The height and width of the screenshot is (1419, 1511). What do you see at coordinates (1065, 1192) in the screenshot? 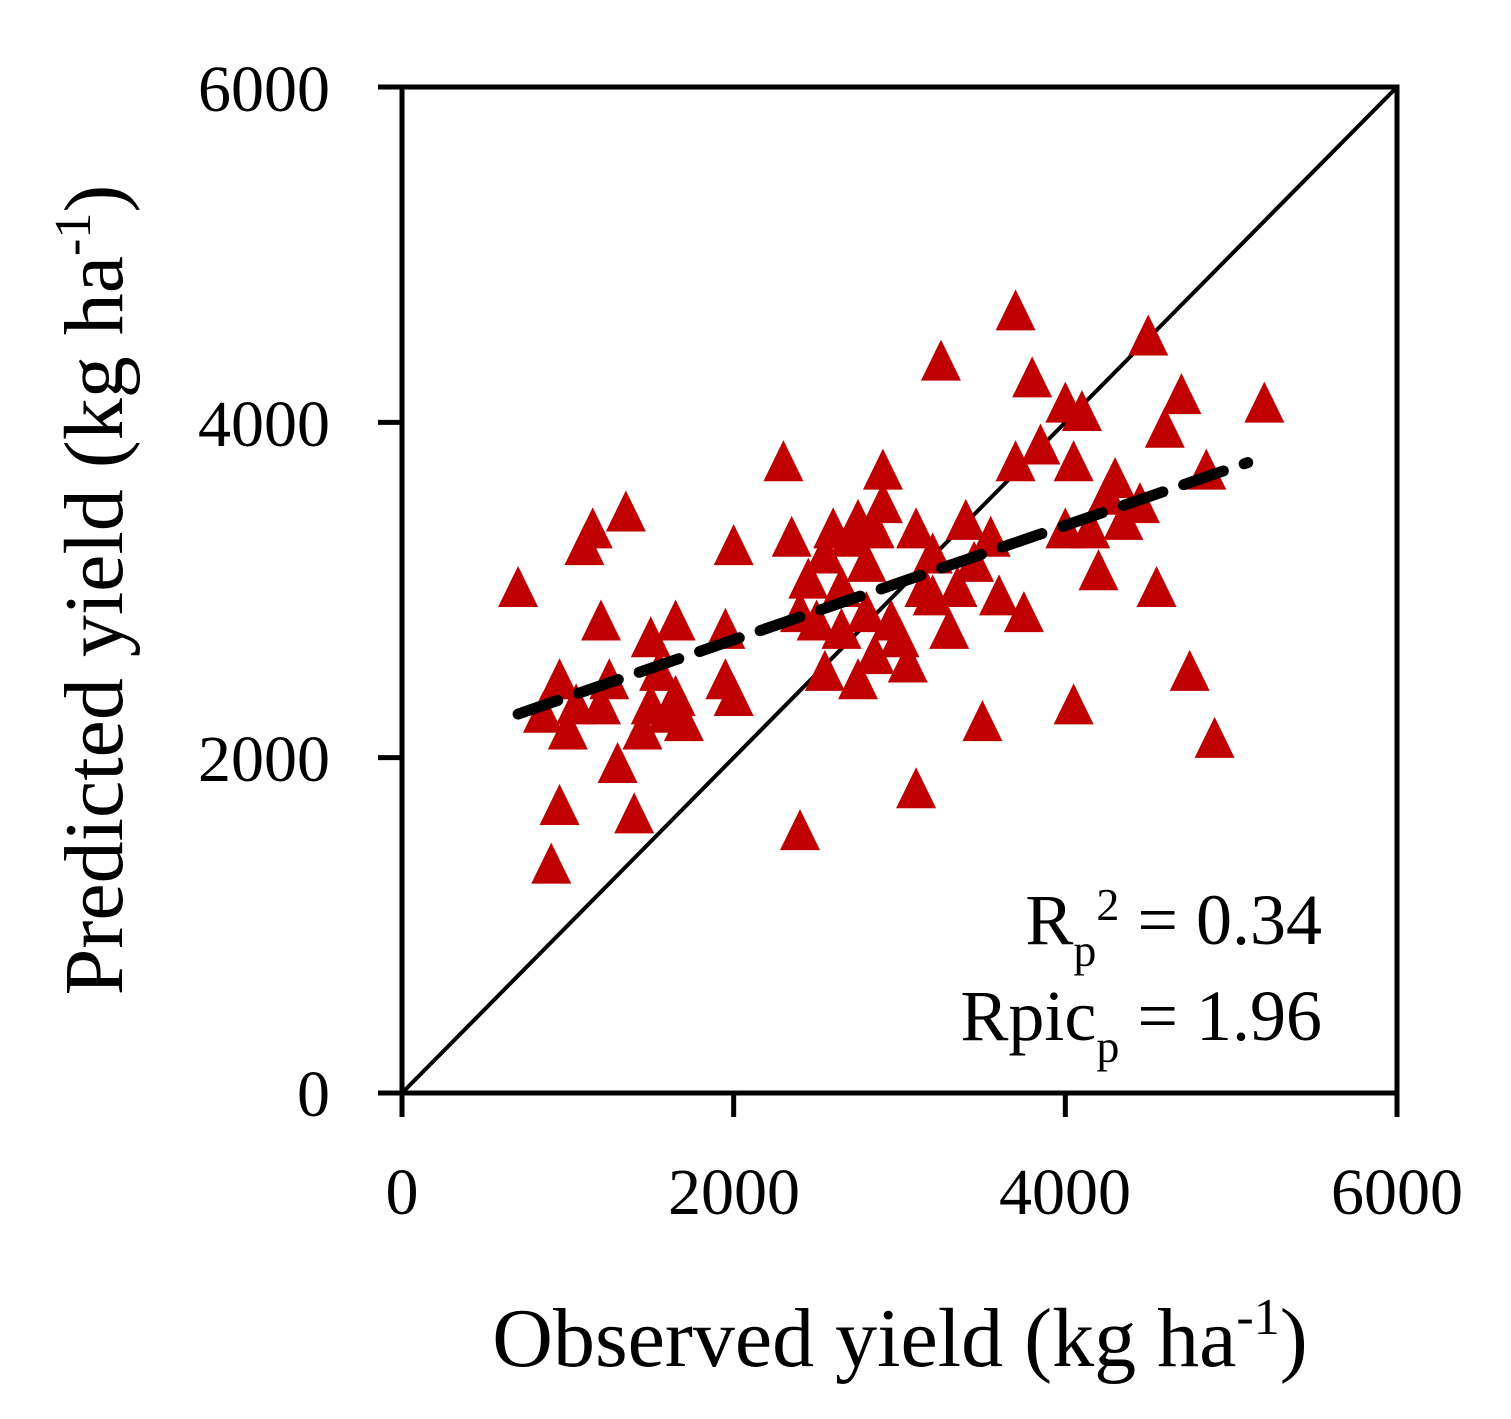
I see `x-tick-label-4000: 4000` at bounding box center [1065, 1192].